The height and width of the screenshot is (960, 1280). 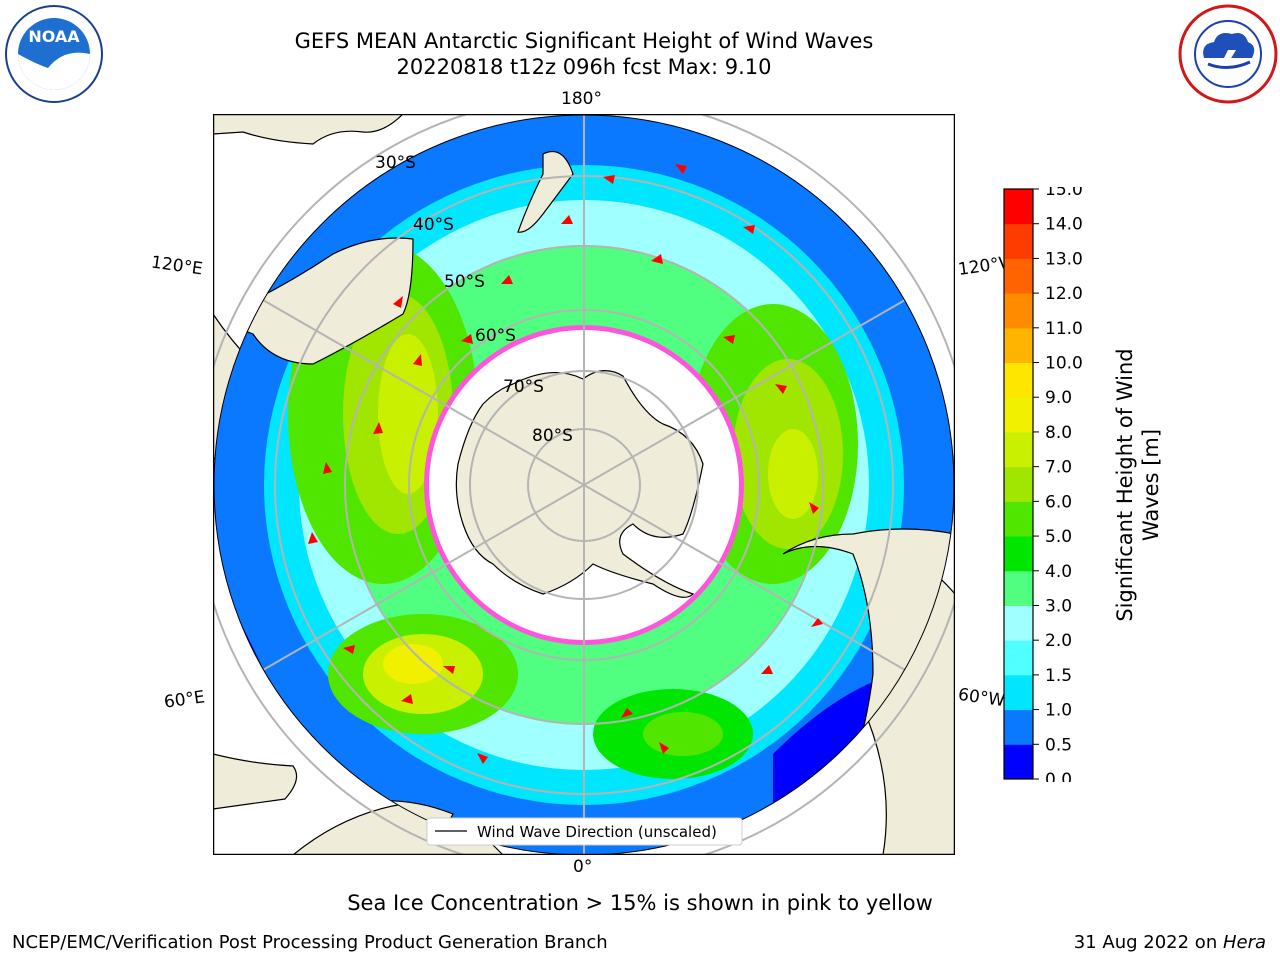 What do you see at coordinates (184, 700) in the screenshot?
I see `lon-label-left-lower: 60°E` at bounding box center [184, 700].